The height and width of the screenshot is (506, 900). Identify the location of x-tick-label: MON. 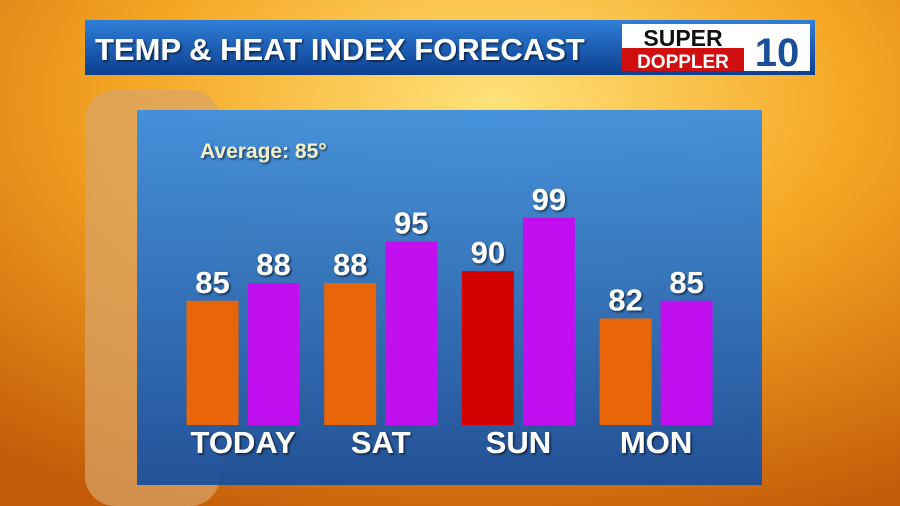
(656, 442).